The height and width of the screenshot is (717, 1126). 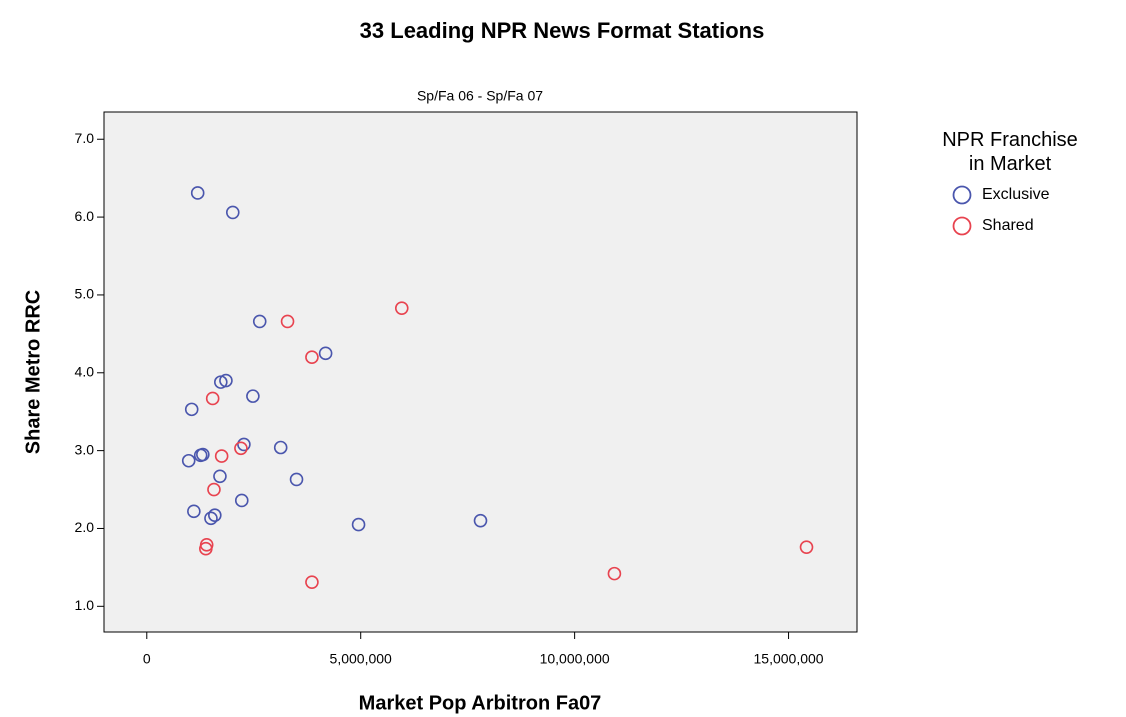 I want to click on y-tick-label: 3.0, so click(x=85, y=449).